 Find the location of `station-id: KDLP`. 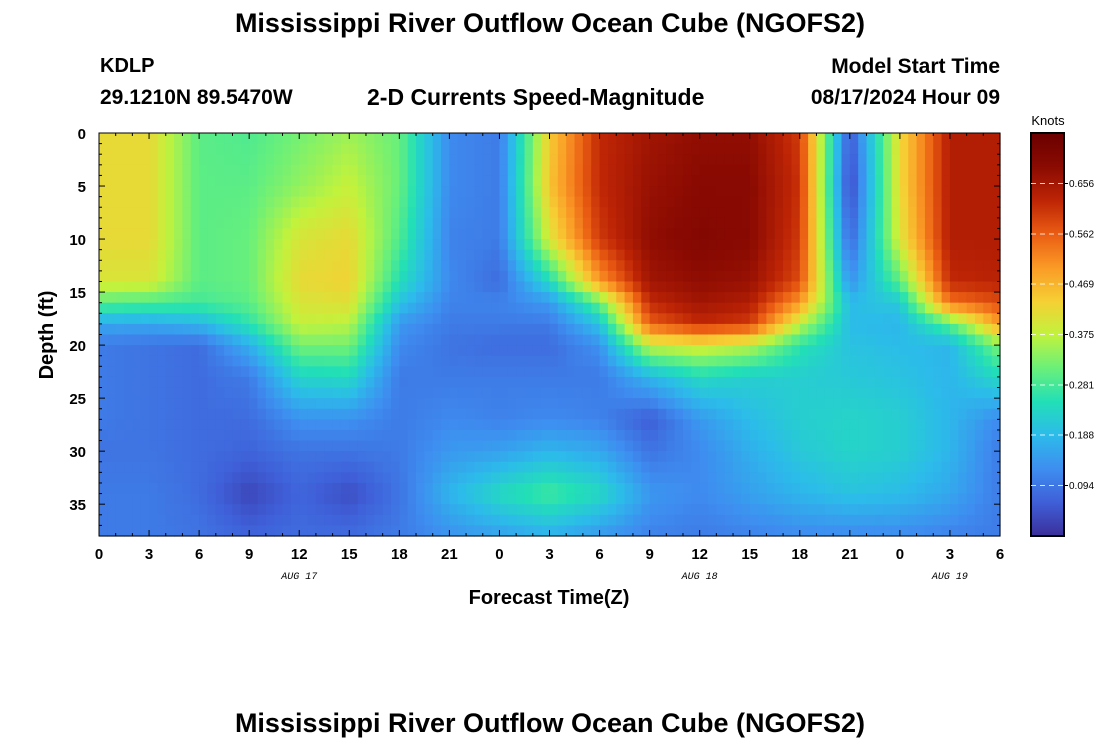

station-id: KDLP is located at coordinates (127, 66).